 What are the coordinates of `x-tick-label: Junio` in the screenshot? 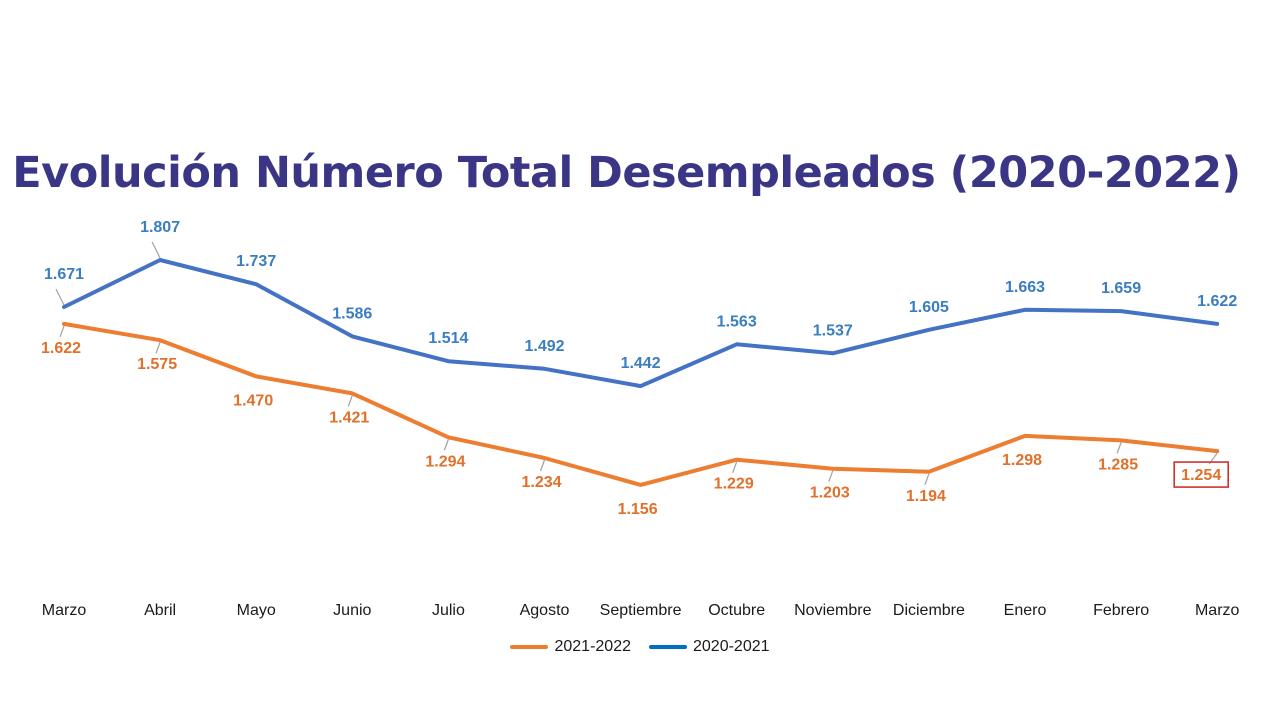 It's located at (352, 610).